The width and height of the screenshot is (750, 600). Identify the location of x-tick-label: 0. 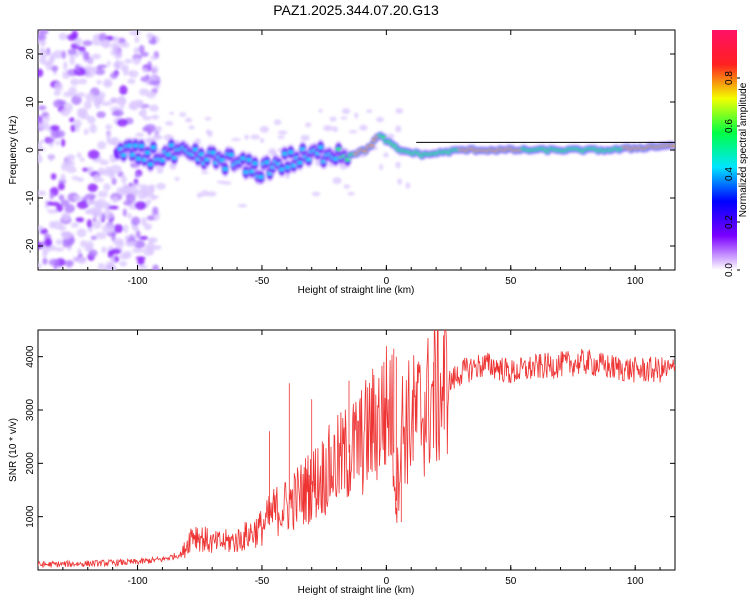
(387, 581).